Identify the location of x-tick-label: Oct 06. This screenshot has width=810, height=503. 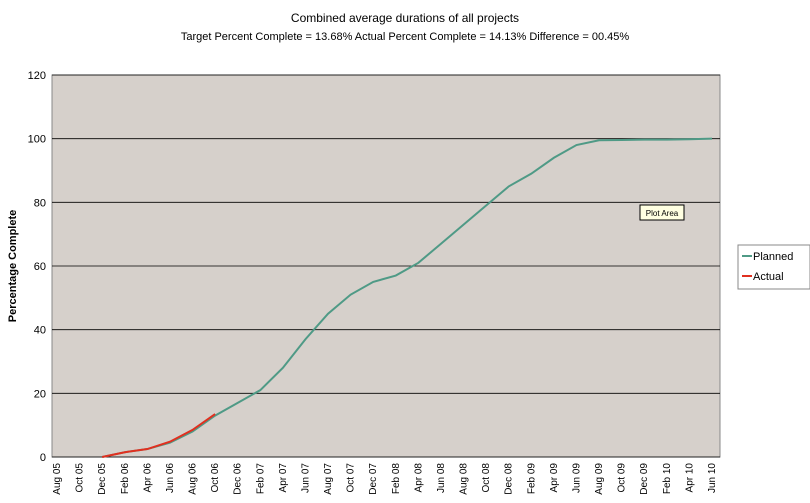
(215, 478).